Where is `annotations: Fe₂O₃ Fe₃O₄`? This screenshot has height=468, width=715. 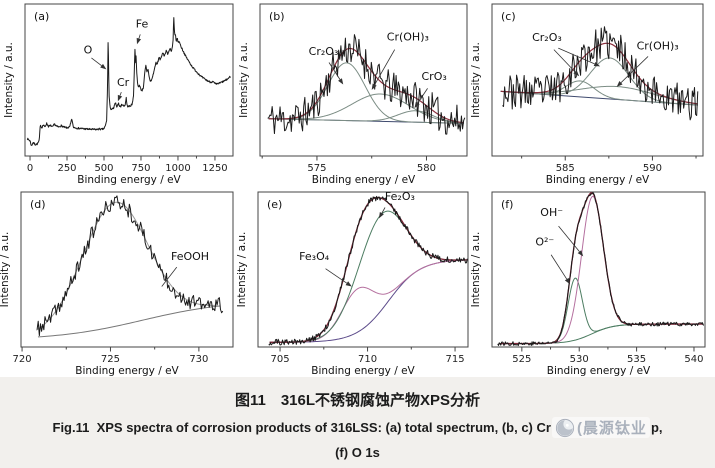
annotations: Fe₂O₃ Fe₃O₄ is located at coordinates (357, 238).